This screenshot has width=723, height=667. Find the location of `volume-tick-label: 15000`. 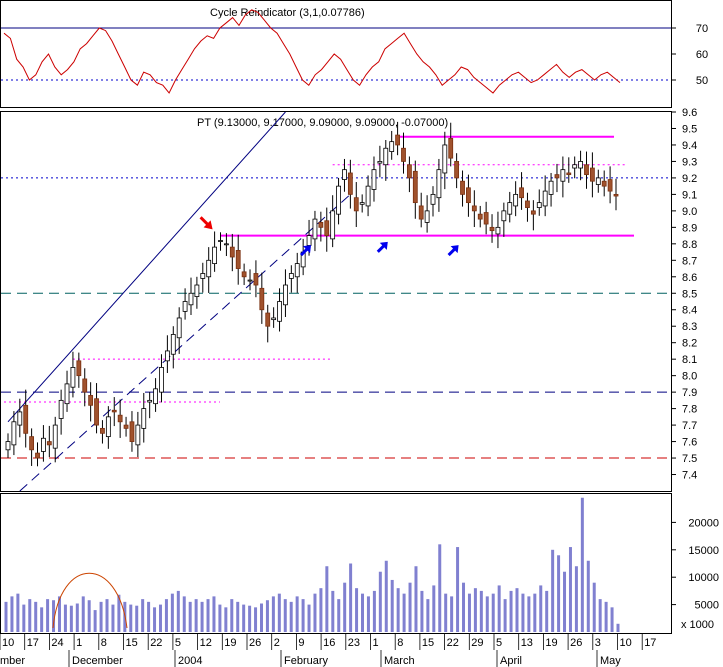

volume-tick-label: 15000 is located at coordinates (703, 551).